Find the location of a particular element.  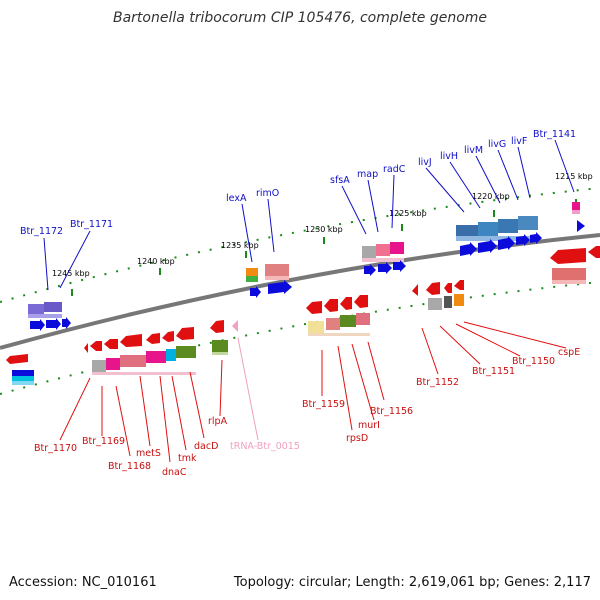

gene-label: murI is located at coordinates (369, 425).